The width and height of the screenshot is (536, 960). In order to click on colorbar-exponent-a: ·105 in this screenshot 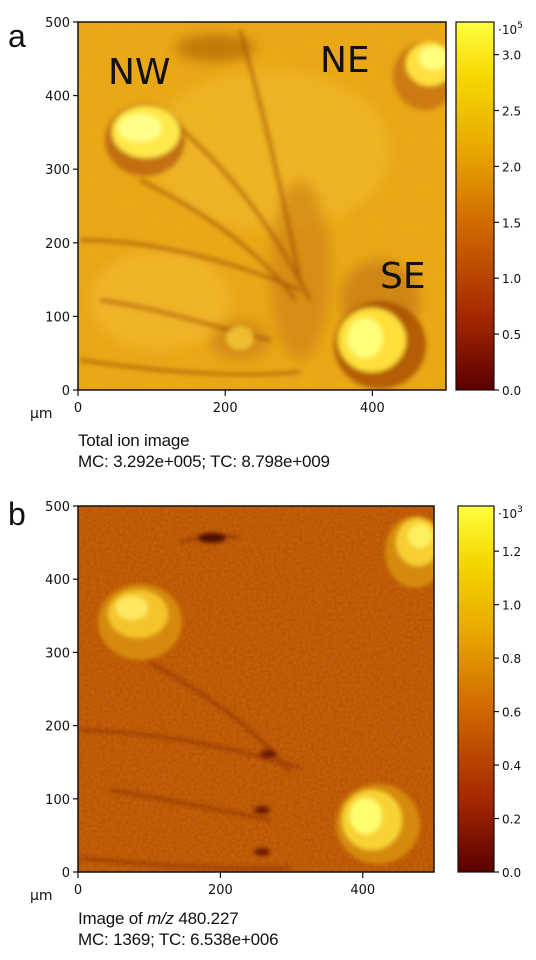, I will do `click(510, 29)`.